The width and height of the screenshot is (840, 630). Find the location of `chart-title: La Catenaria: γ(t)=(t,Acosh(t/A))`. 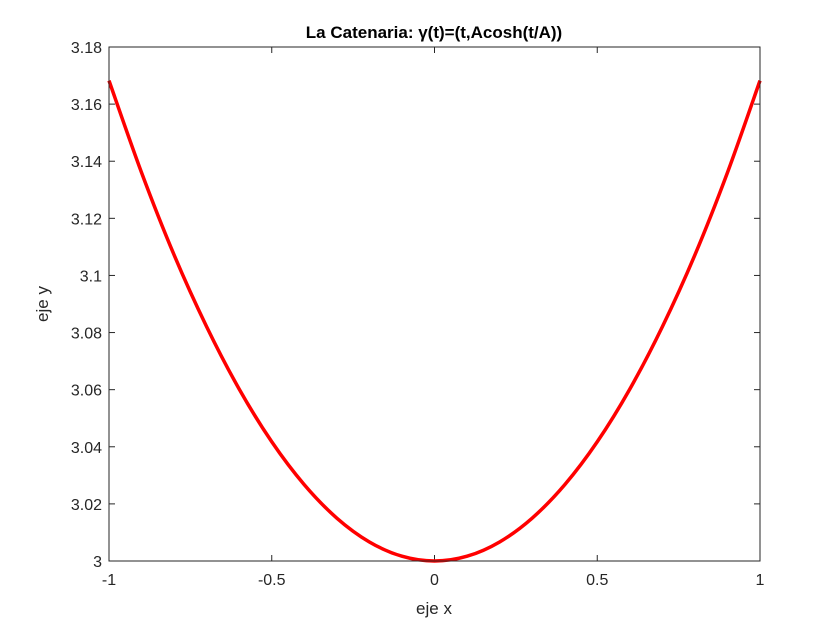

chart-title: La Catenaria: γ(t)=(t,Acosh(t/A)) is located at coordinates (434, 32).